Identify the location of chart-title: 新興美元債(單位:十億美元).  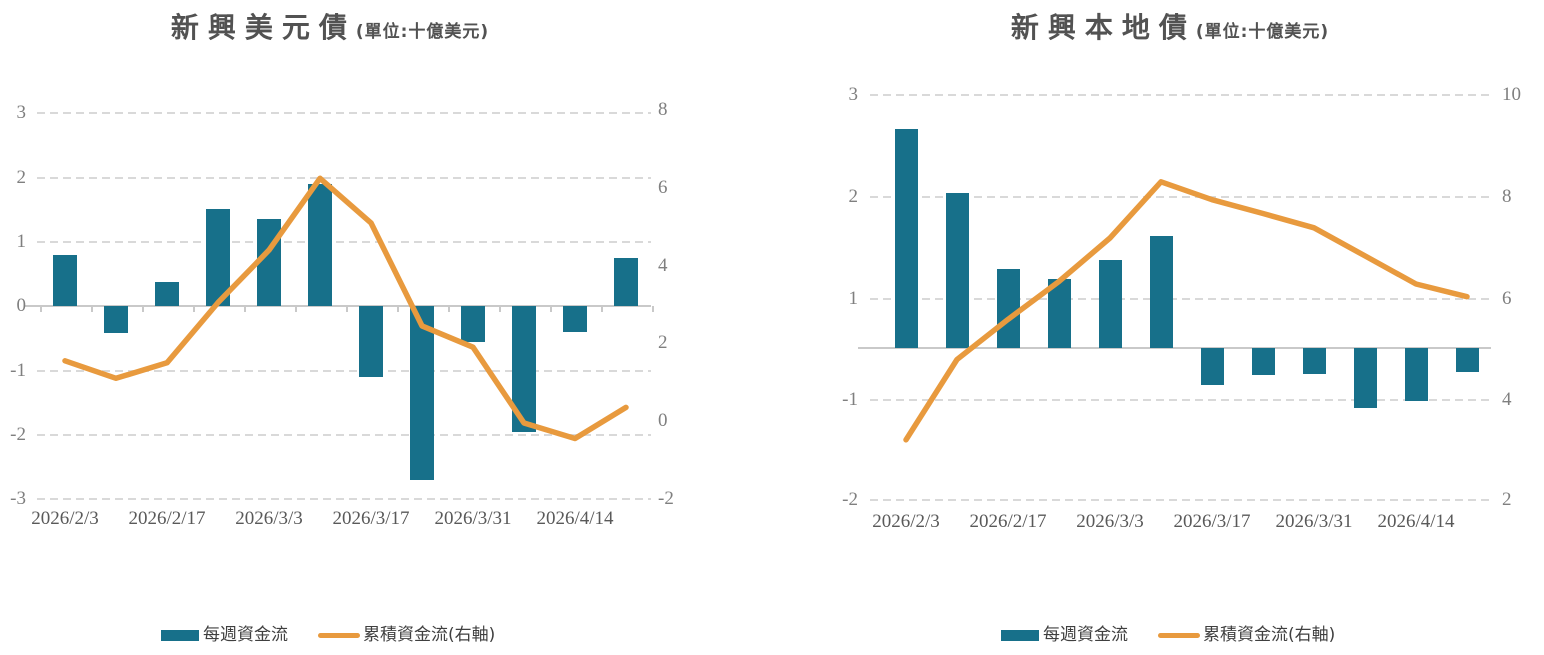
(330, 26).